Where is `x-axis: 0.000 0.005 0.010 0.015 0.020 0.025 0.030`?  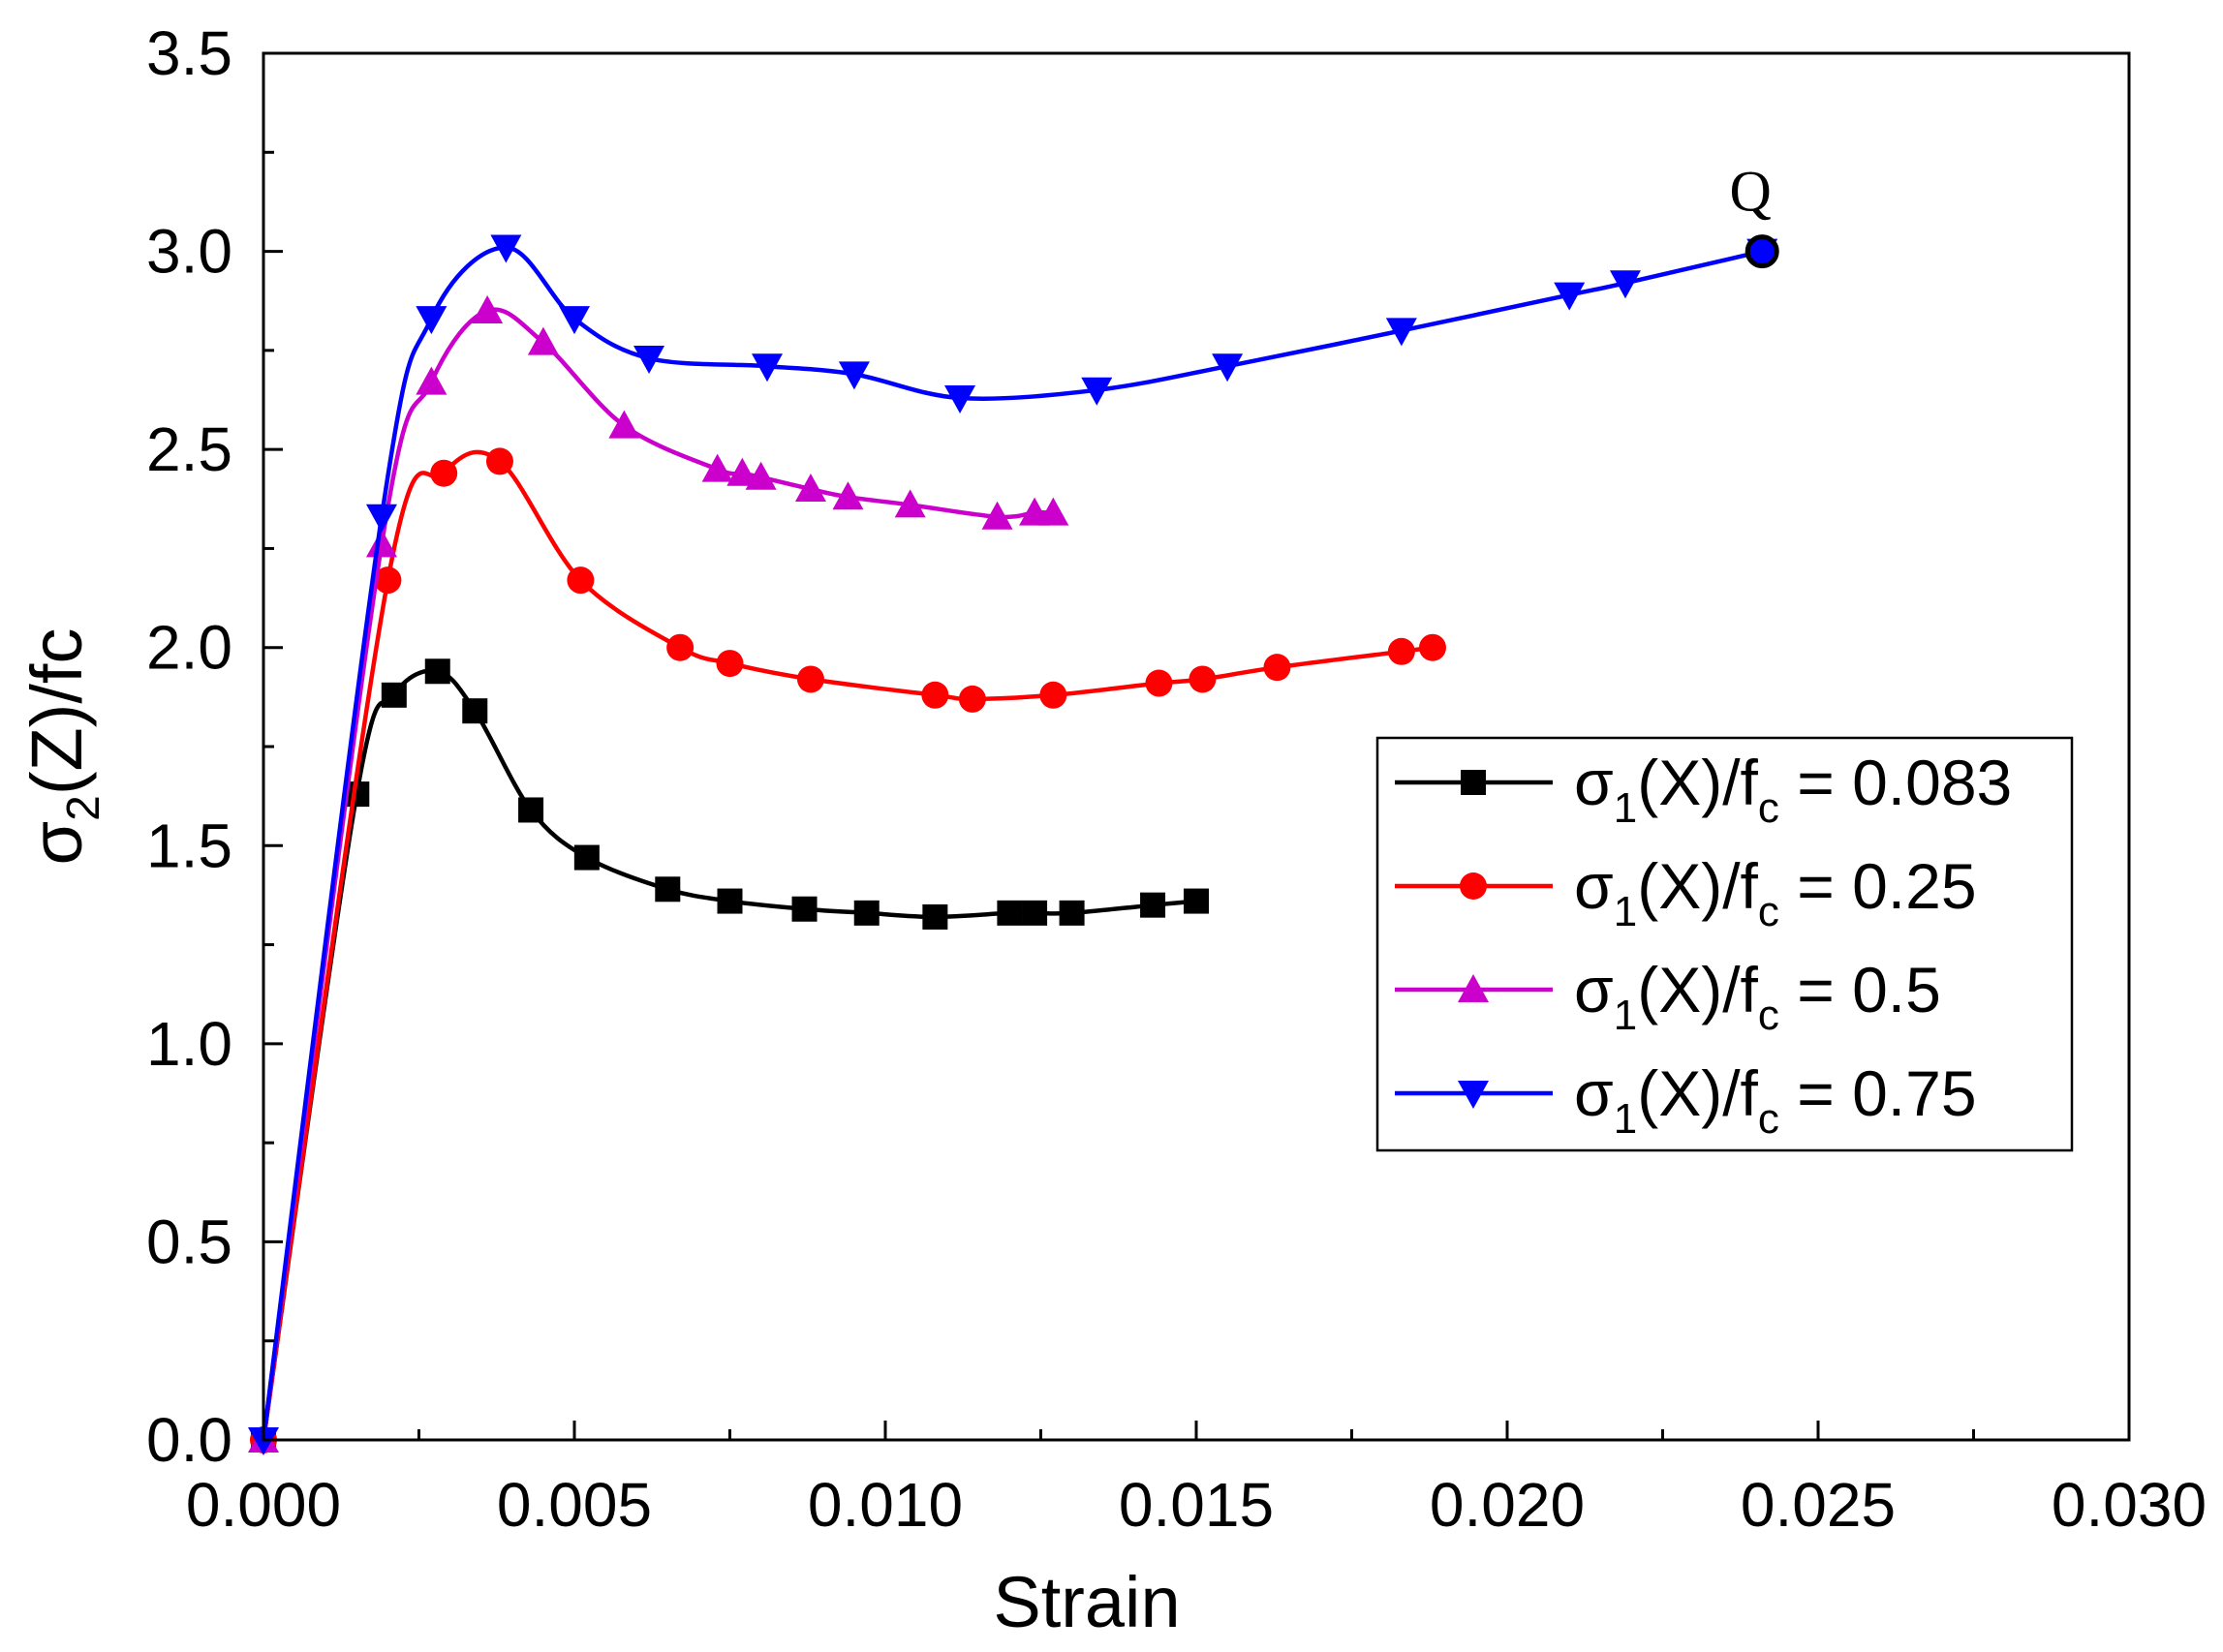
x-axis: 0.000 0.005 0.010 0.015 0.020 0.025 0.030 is located at coordinates (1197, 1480).